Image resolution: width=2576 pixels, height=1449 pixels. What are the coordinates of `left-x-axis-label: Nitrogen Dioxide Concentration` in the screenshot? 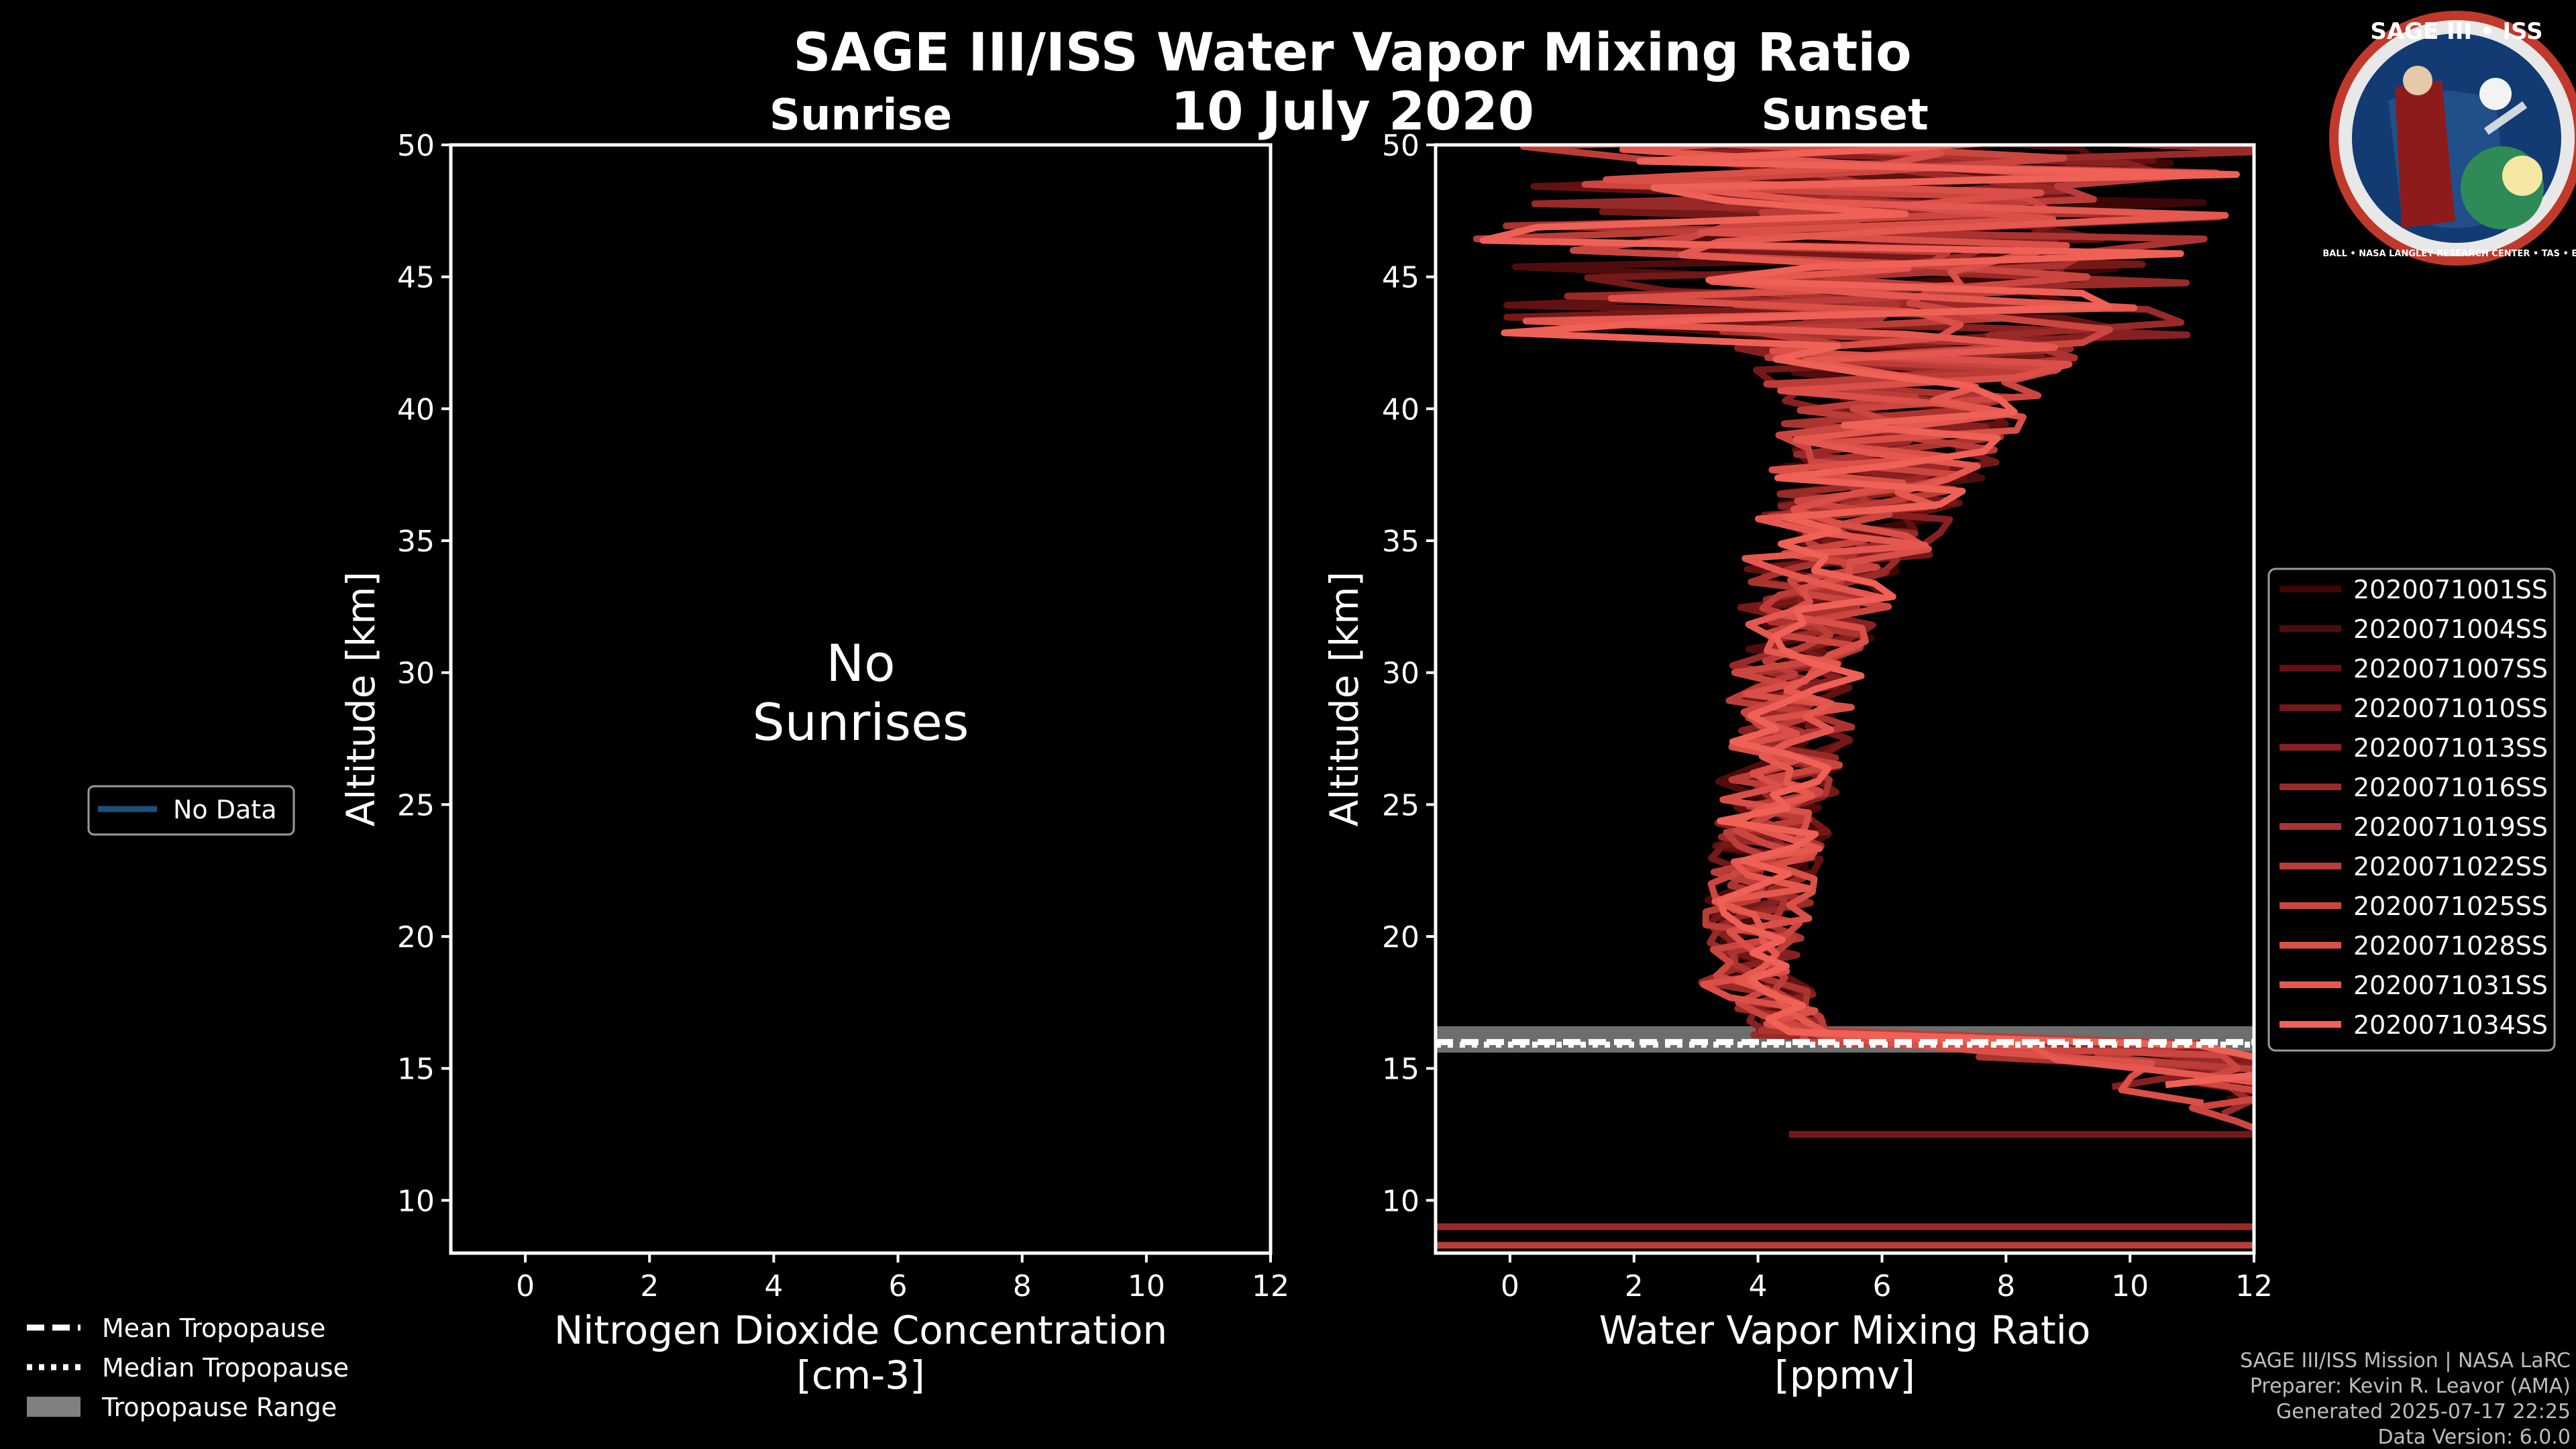 It's located at (860, 1330).